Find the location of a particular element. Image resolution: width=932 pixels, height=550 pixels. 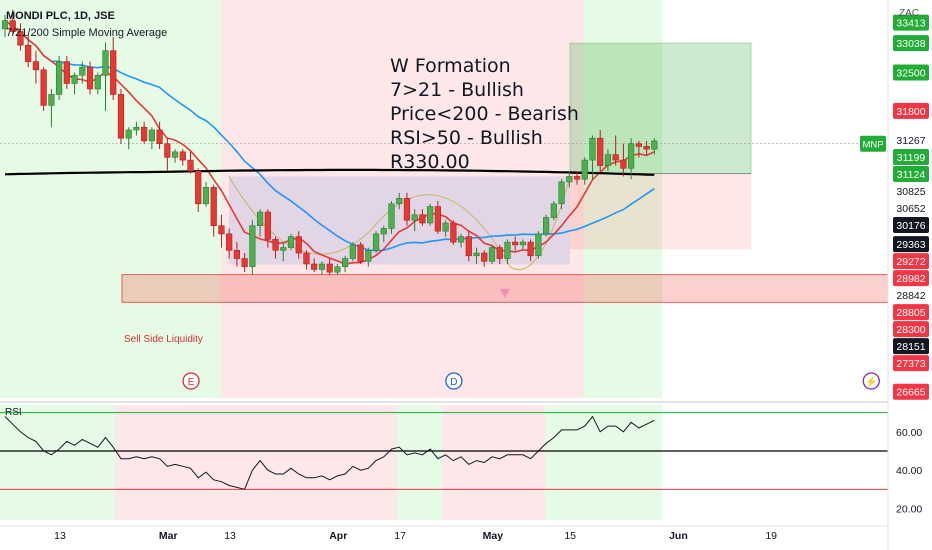

rsi-line is located at coordinates (329, 452).